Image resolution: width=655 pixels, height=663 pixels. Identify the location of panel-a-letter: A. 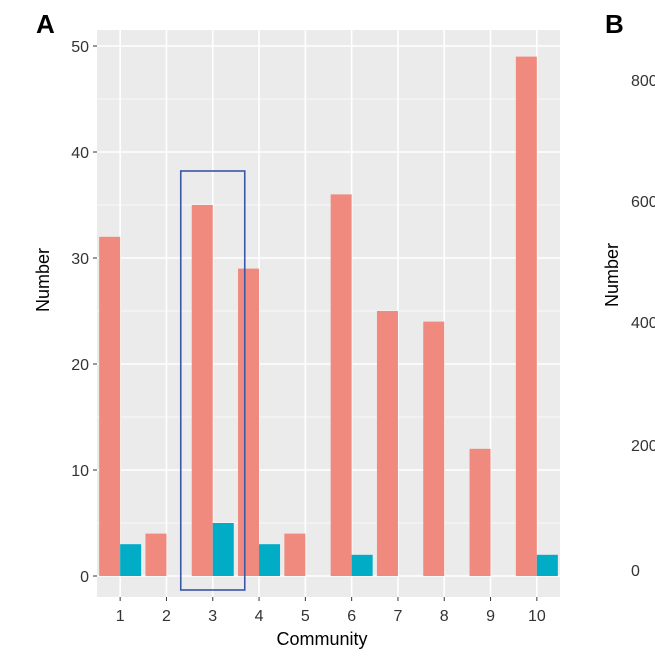
(45, 24).